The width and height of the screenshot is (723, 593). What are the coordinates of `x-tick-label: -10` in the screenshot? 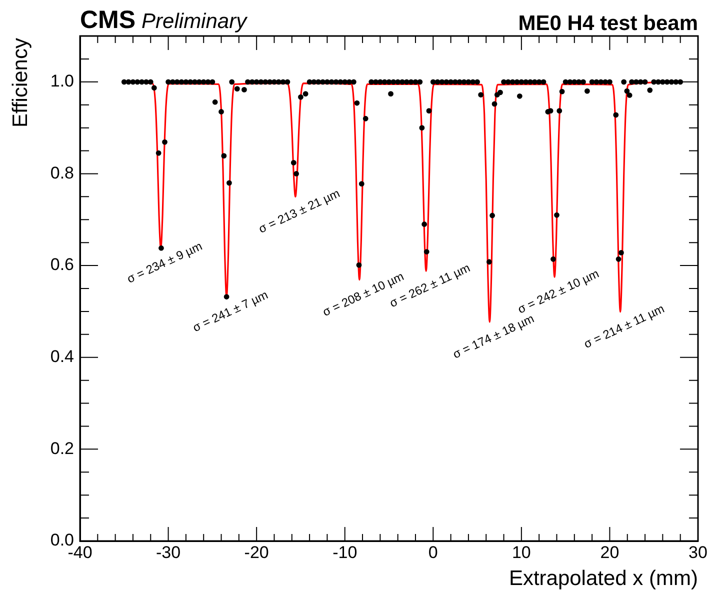 It's located at (345, 552).